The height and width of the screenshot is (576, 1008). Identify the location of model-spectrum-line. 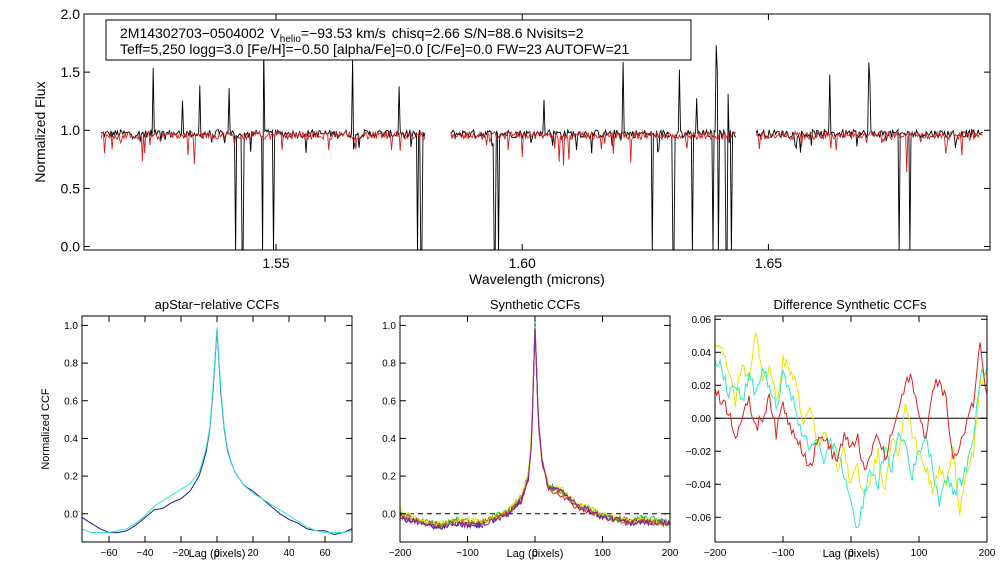
(541, 151).